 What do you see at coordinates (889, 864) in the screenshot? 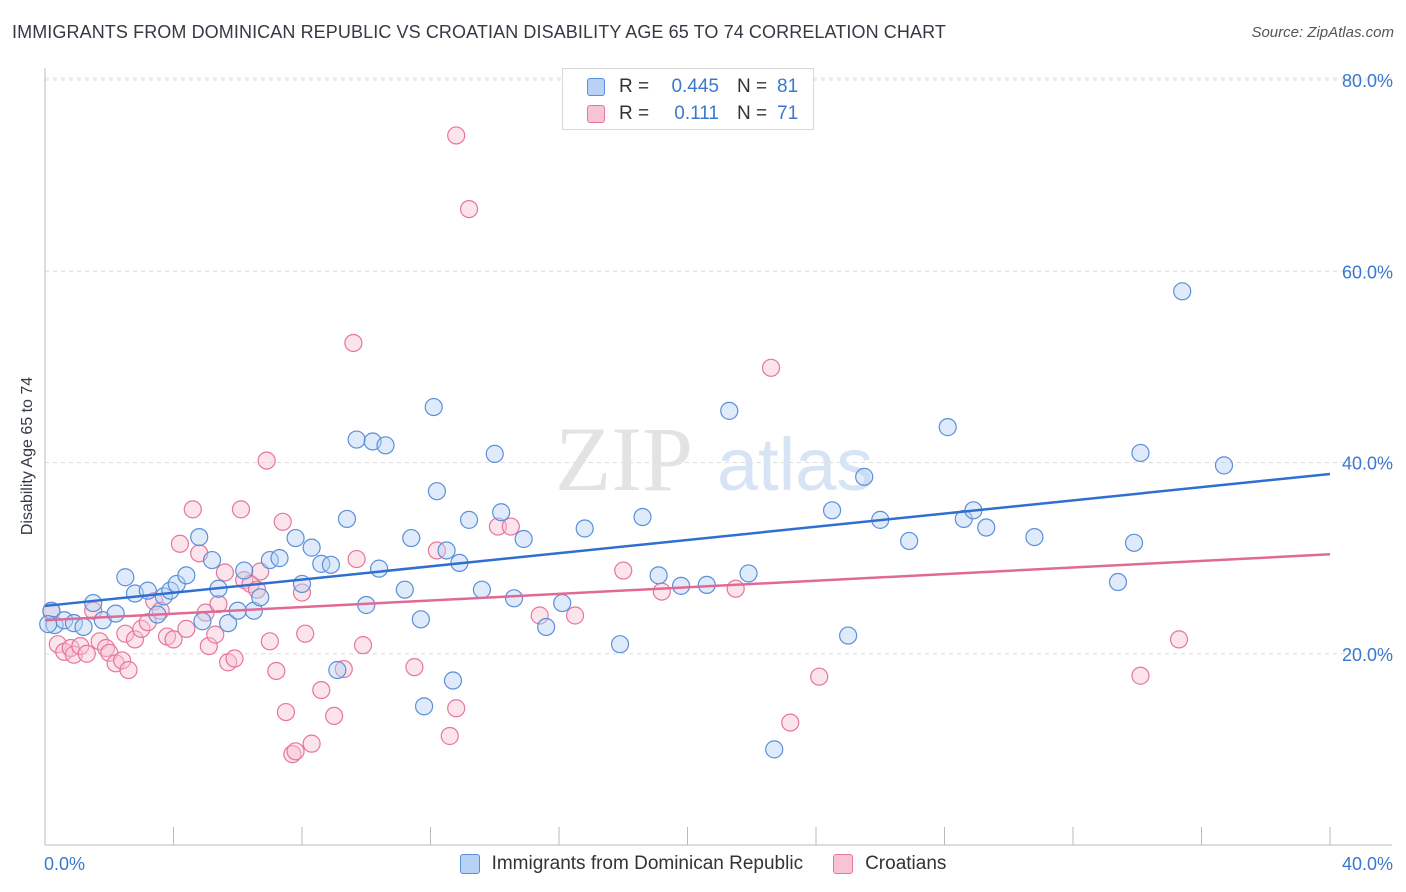
I see `series-legend-croatians: Croatians` at bounding box center [889, 864].